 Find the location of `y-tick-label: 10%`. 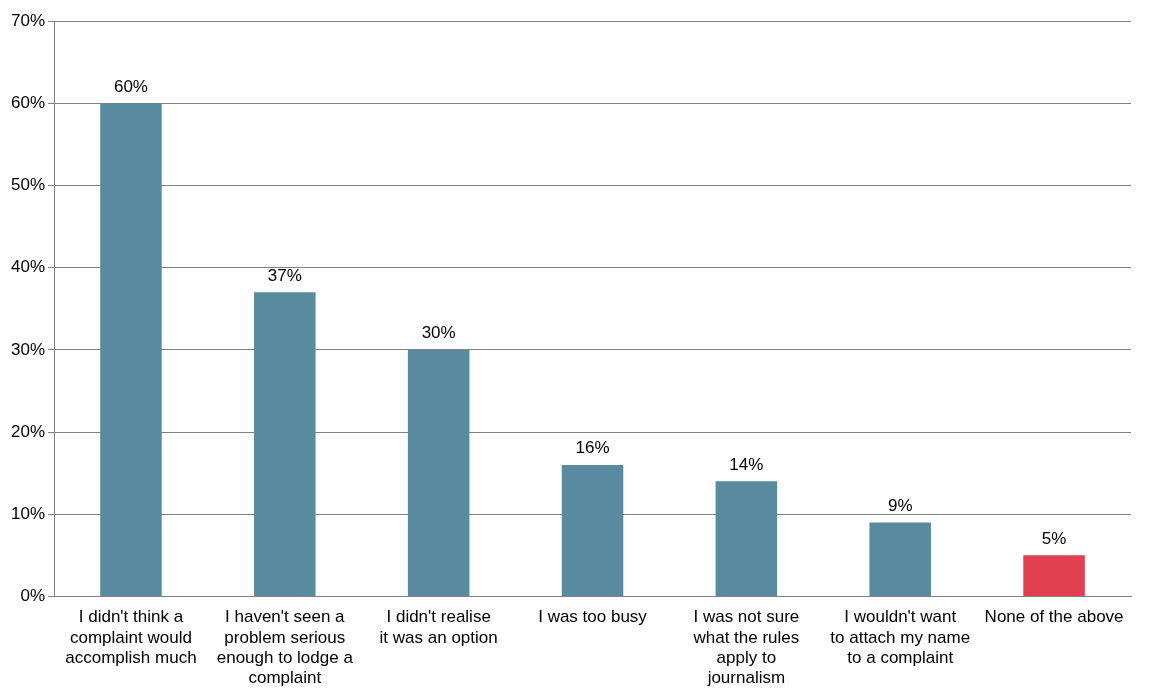

y-tick-label: 10% is located at coordinates (28, 513).